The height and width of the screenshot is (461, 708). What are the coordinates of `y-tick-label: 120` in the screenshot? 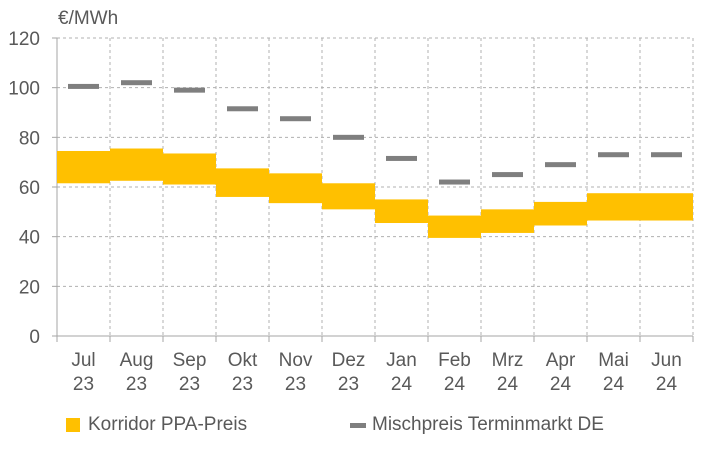 It's located at (24, 39).